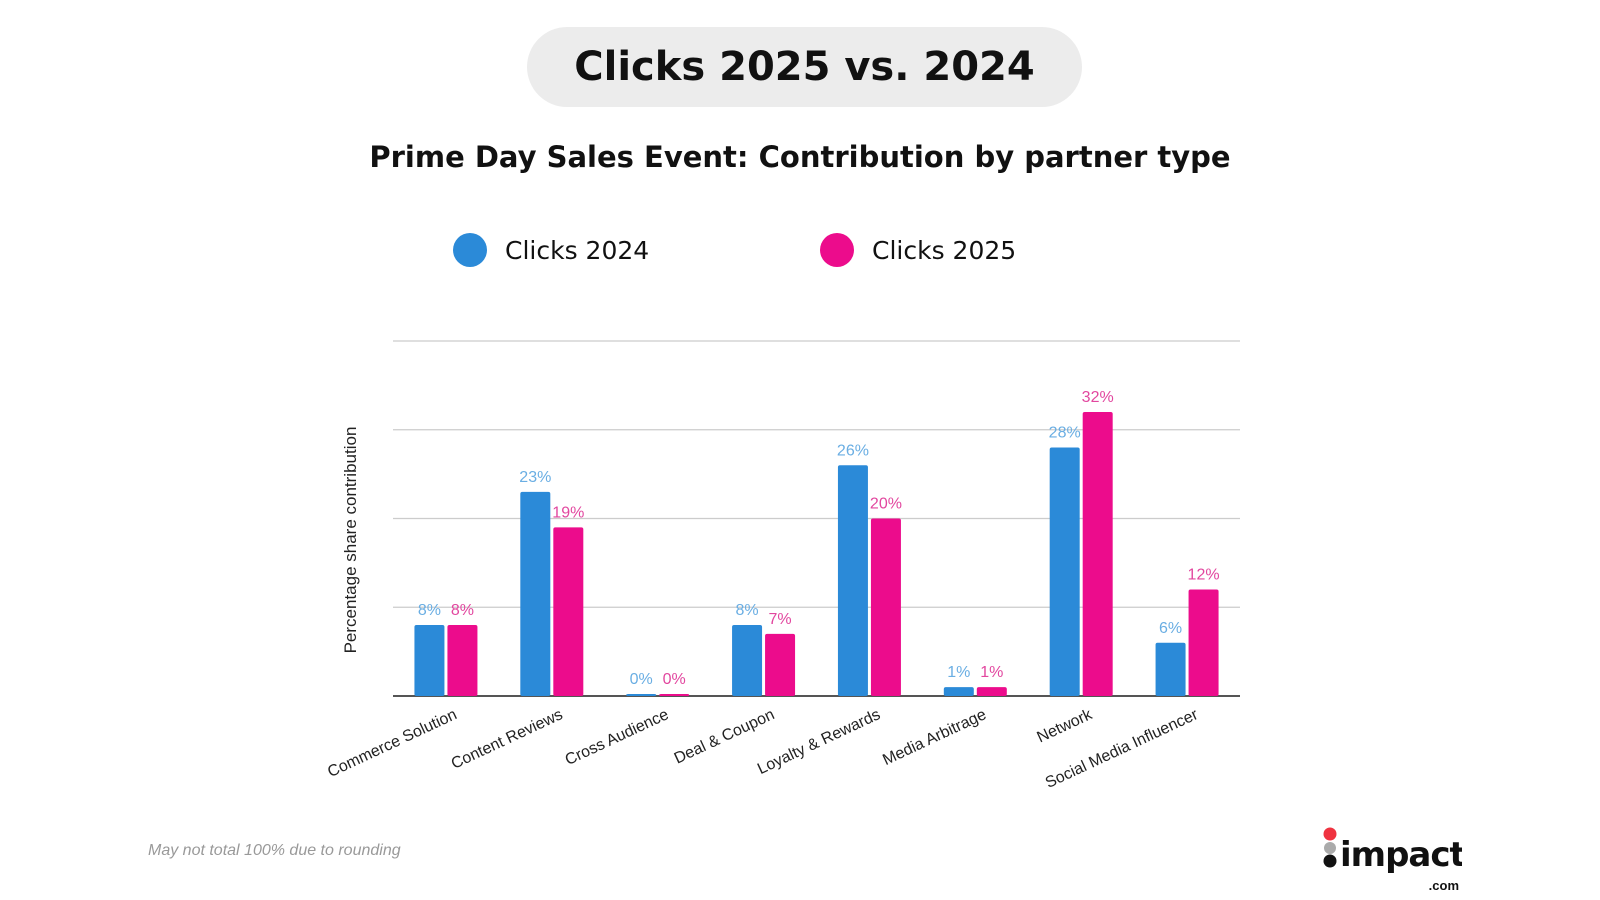 Image resolution: width=1600 pixels, height=900 pixels. I want to click on legend-item-2024: Clicks 2024, so click(551, 250).